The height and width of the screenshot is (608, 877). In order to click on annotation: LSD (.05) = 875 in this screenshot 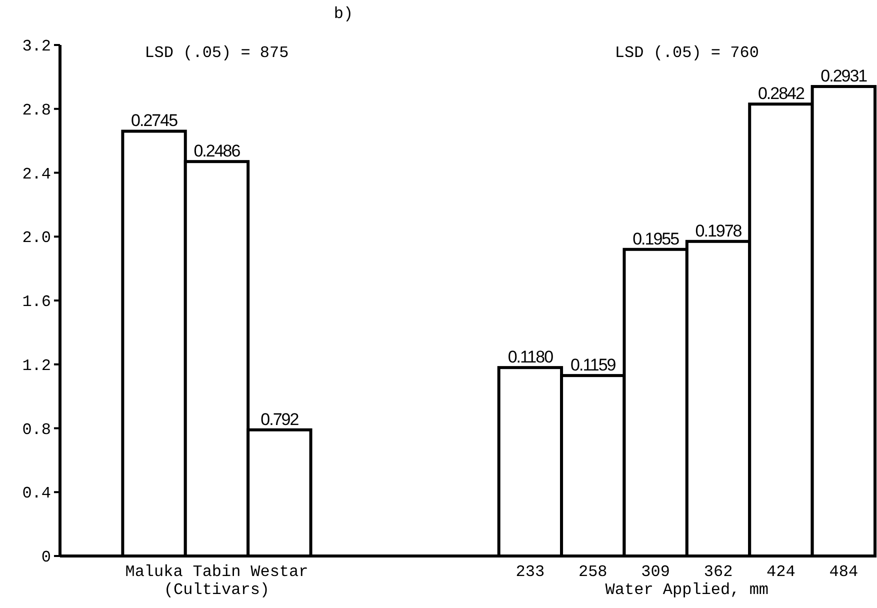, I will do `click(216, 53)`.